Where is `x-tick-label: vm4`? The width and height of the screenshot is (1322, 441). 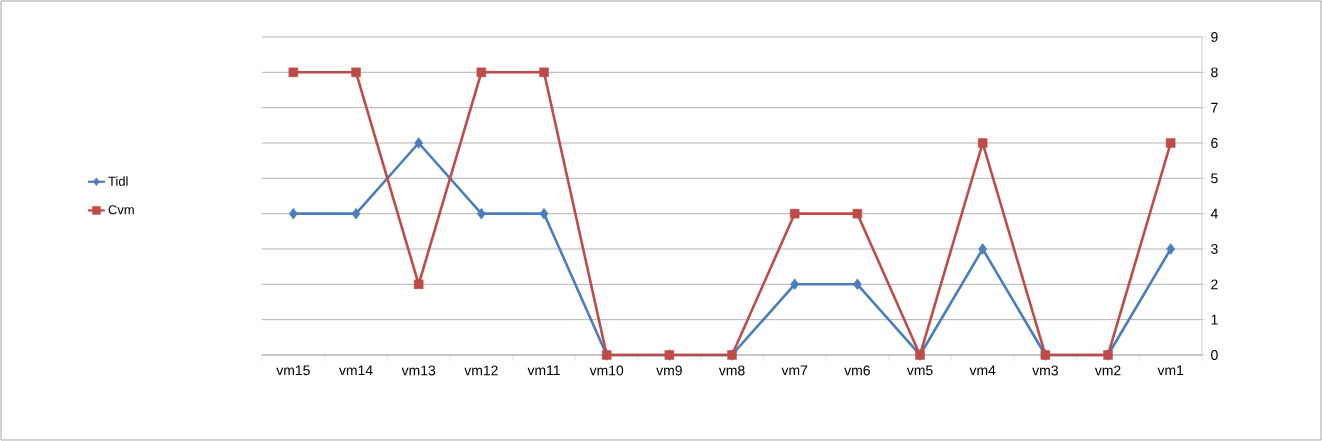
x-tick-label: vm4 is located at coordinates (982, 370).